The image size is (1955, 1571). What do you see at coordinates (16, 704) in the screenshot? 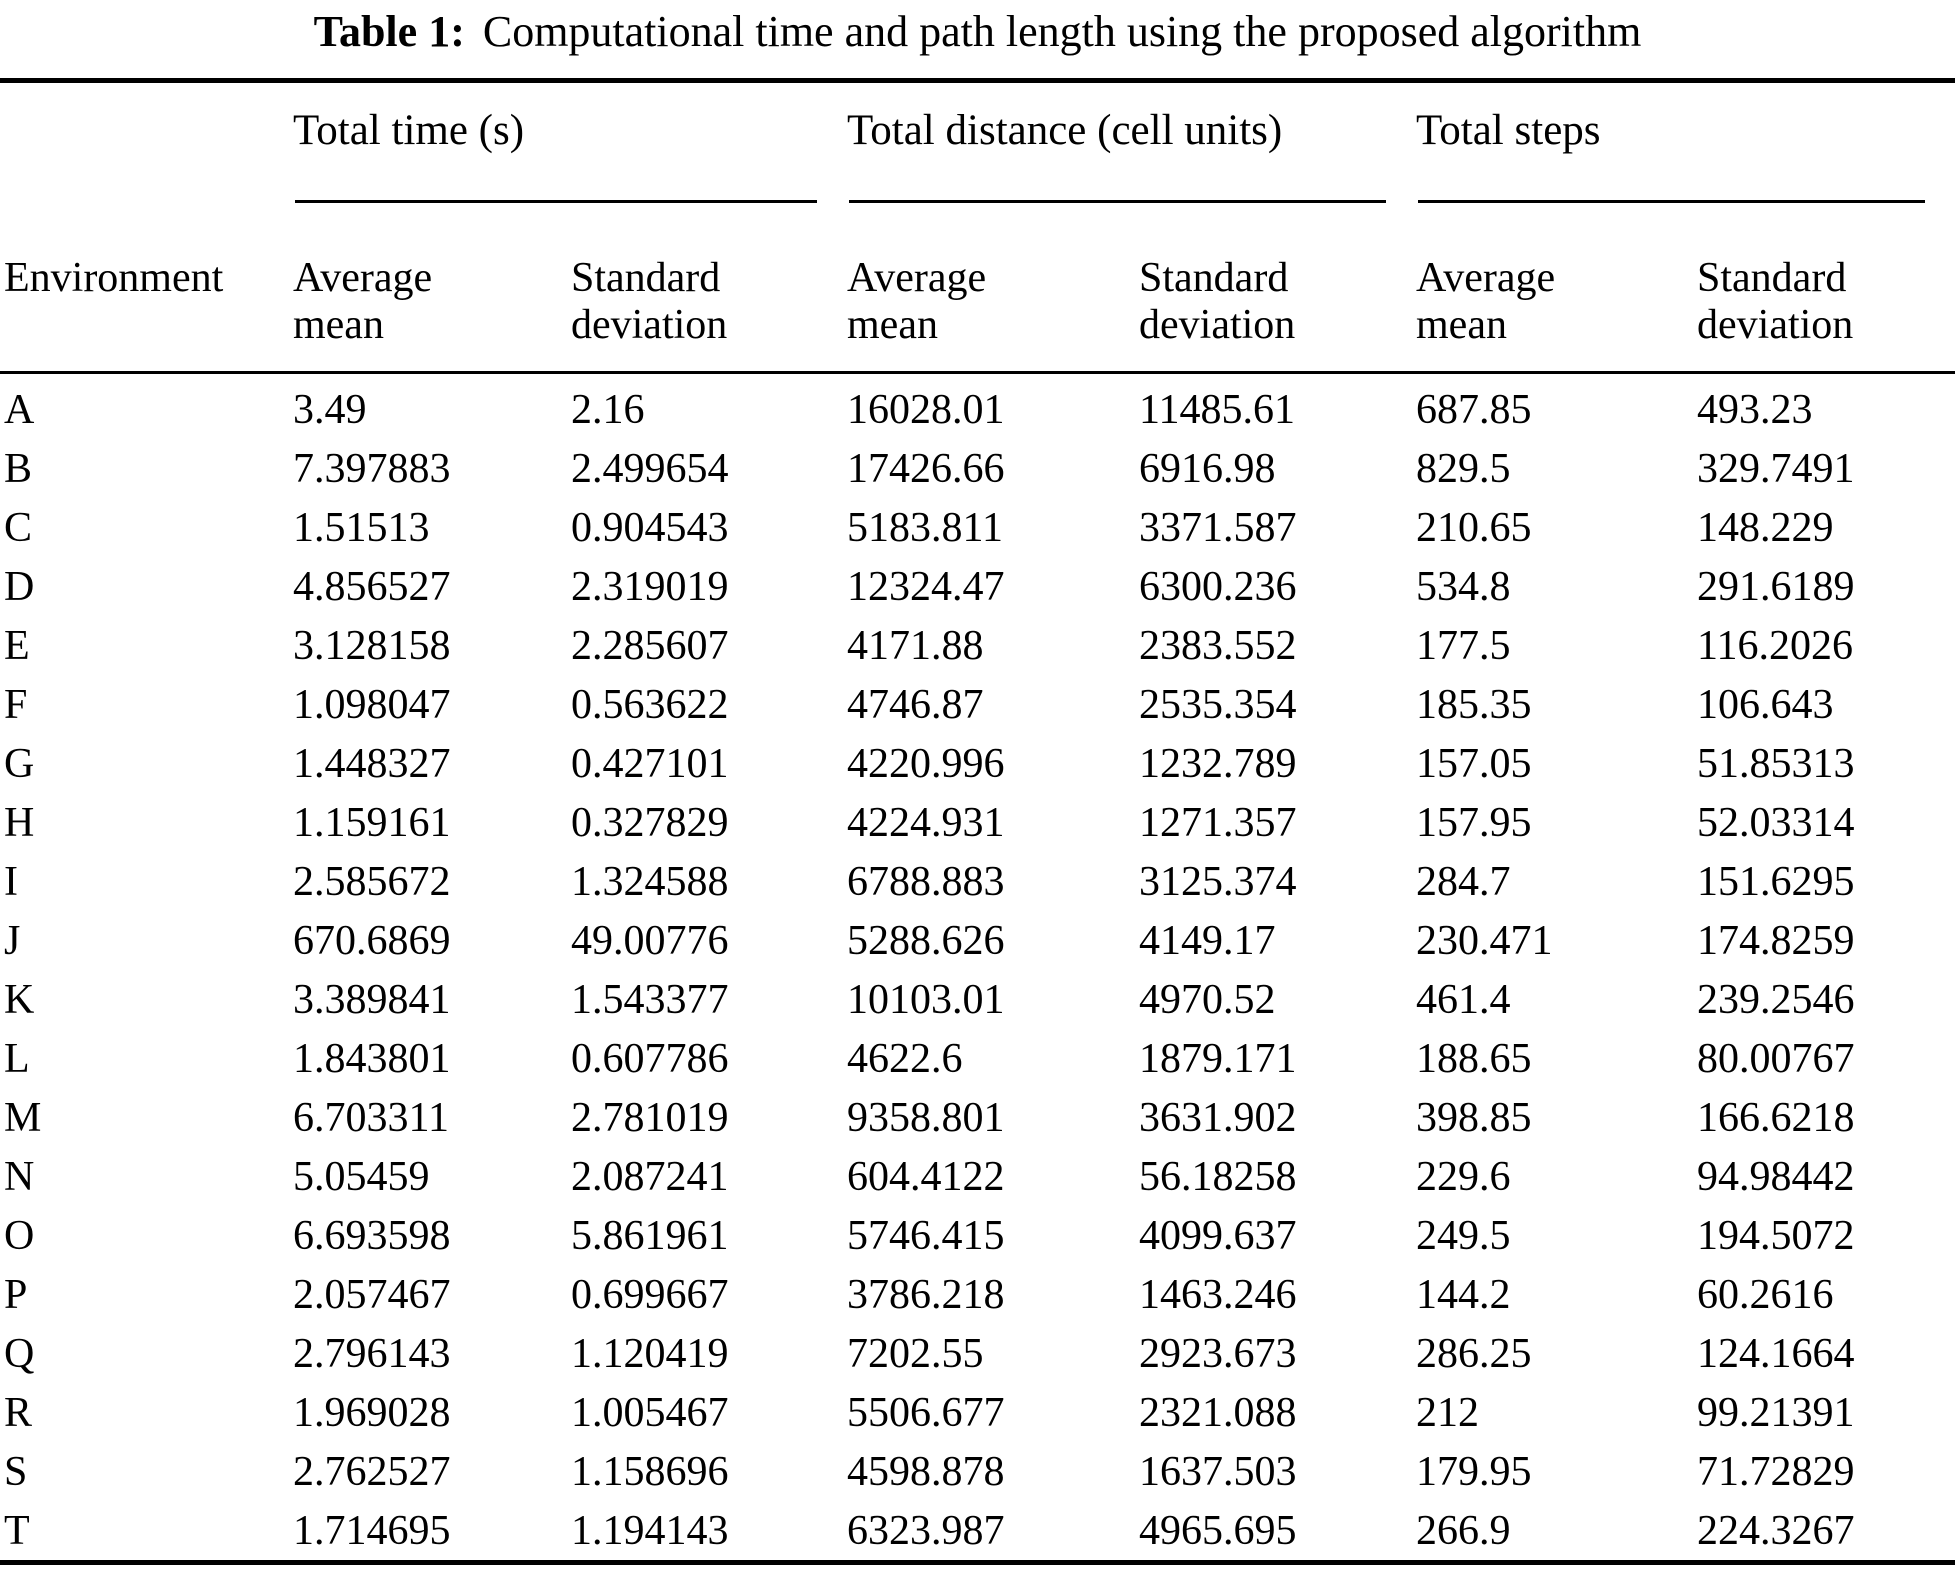
I see `environment-cell: F` at bounding box center [16, 704].